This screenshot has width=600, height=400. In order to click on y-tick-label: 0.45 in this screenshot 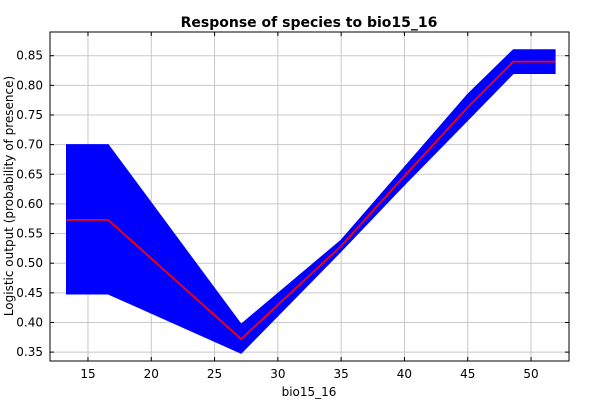, I will do `click(29, 293)`.